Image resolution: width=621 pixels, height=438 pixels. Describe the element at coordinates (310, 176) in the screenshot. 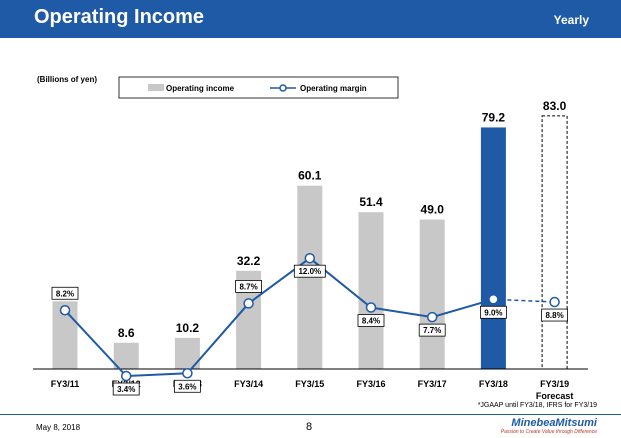

I see `bar-value-label: 60.1` at that location.